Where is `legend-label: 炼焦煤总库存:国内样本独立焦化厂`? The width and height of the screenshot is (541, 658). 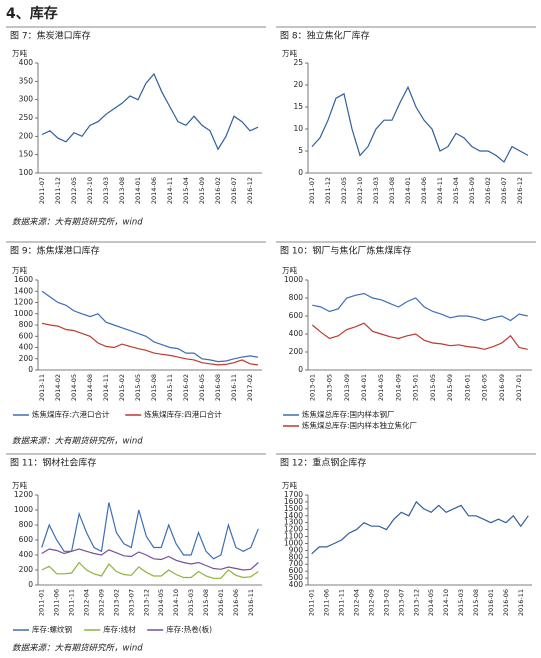 legend-label: 炼焦煤总库存:国内样本独立焦化厂 is located at coordinates (360, 425).